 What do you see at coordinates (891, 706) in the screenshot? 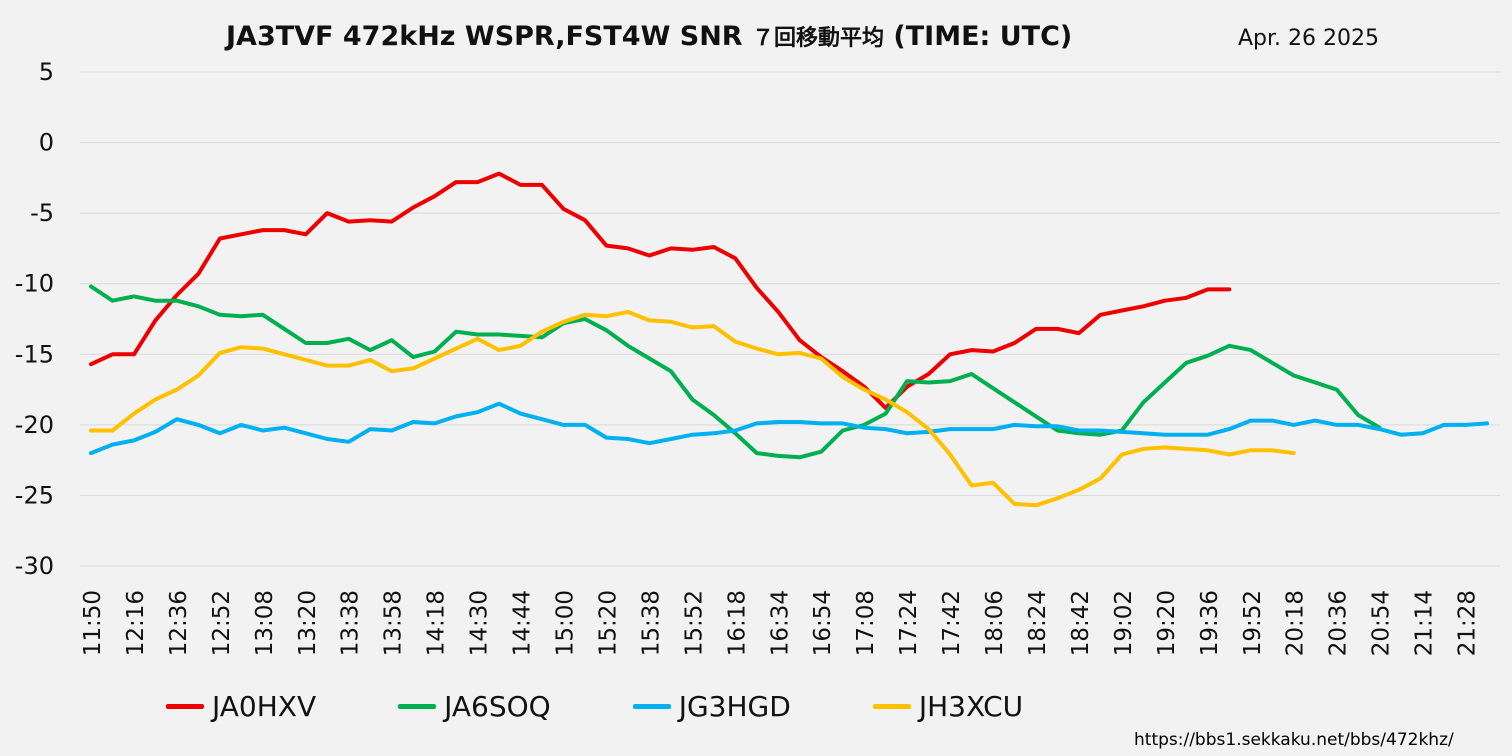
I see `legend-swatch-jh3xcu` at bounding box center [891, 706].